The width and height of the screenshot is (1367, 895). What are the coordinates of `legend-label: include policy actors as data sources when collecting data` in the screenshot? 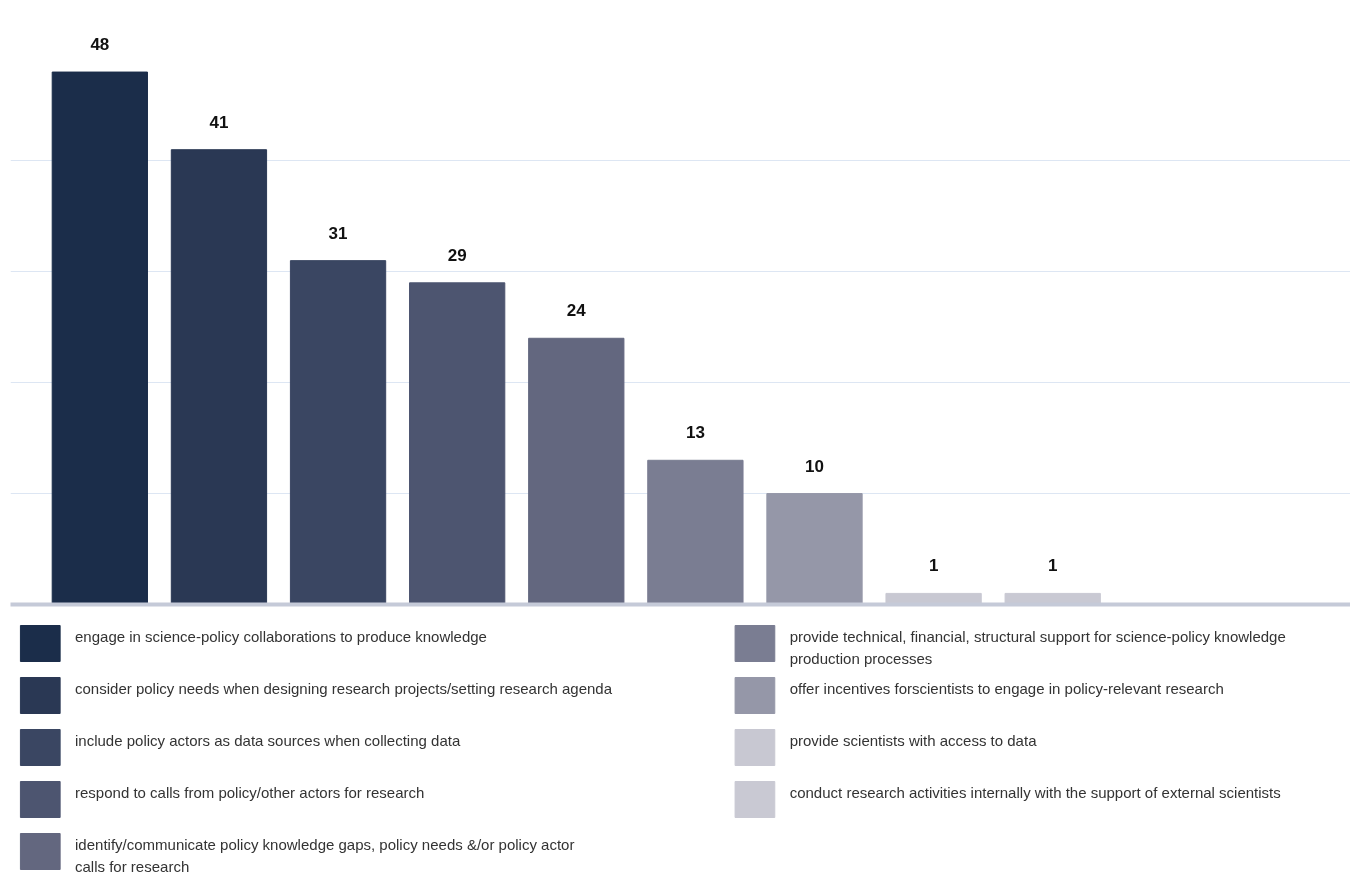 It's located at (268, 740).